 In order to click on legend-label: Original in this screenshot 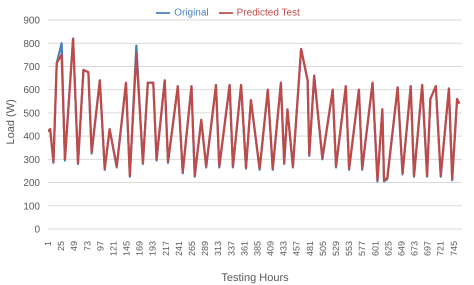, I will do `click(191, 13)`.